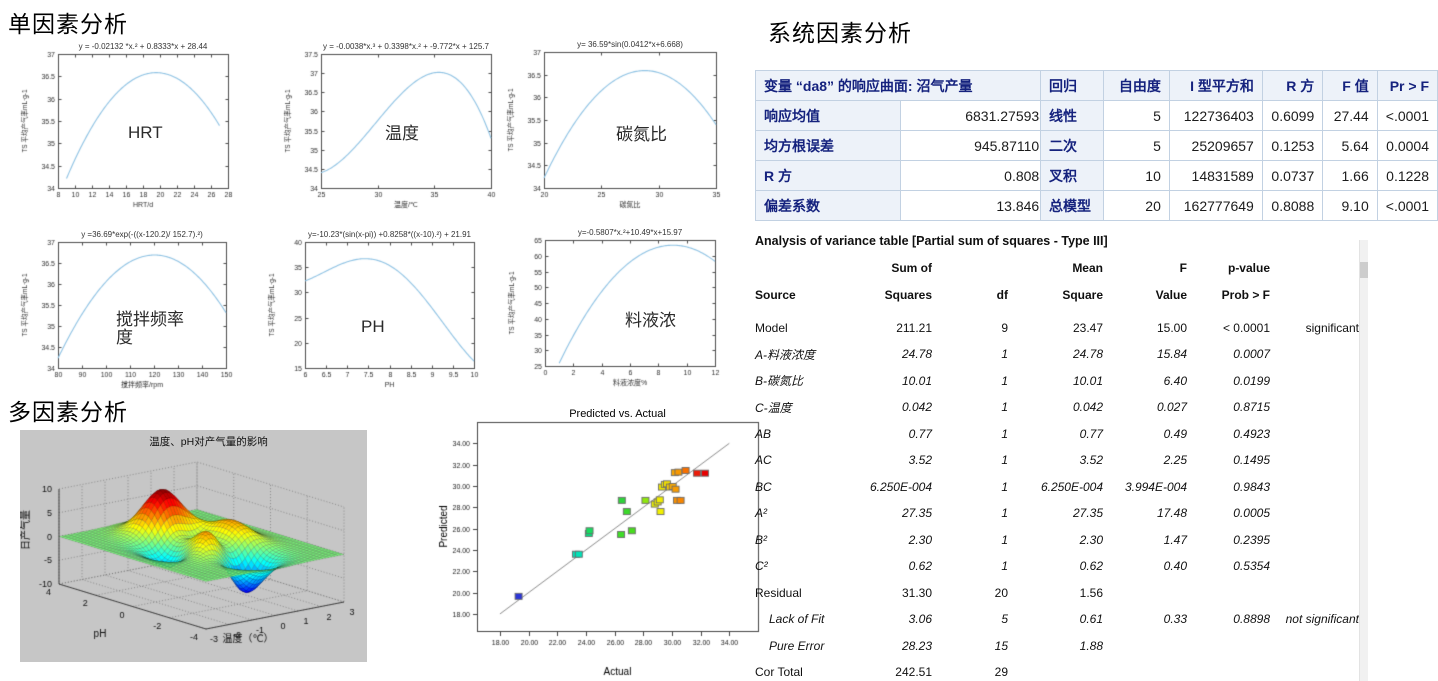 The image size is (1438, 681). I want to click on column-header-cell: 自由度, so click(1136, 85).